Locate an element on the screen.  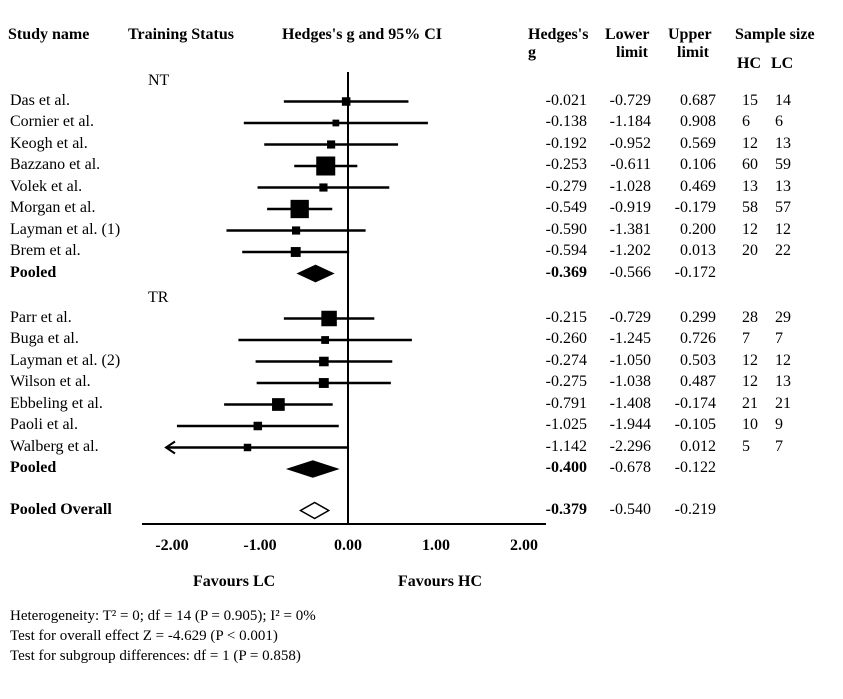
g-value: -1.142 is located at coordinates (566, 446).